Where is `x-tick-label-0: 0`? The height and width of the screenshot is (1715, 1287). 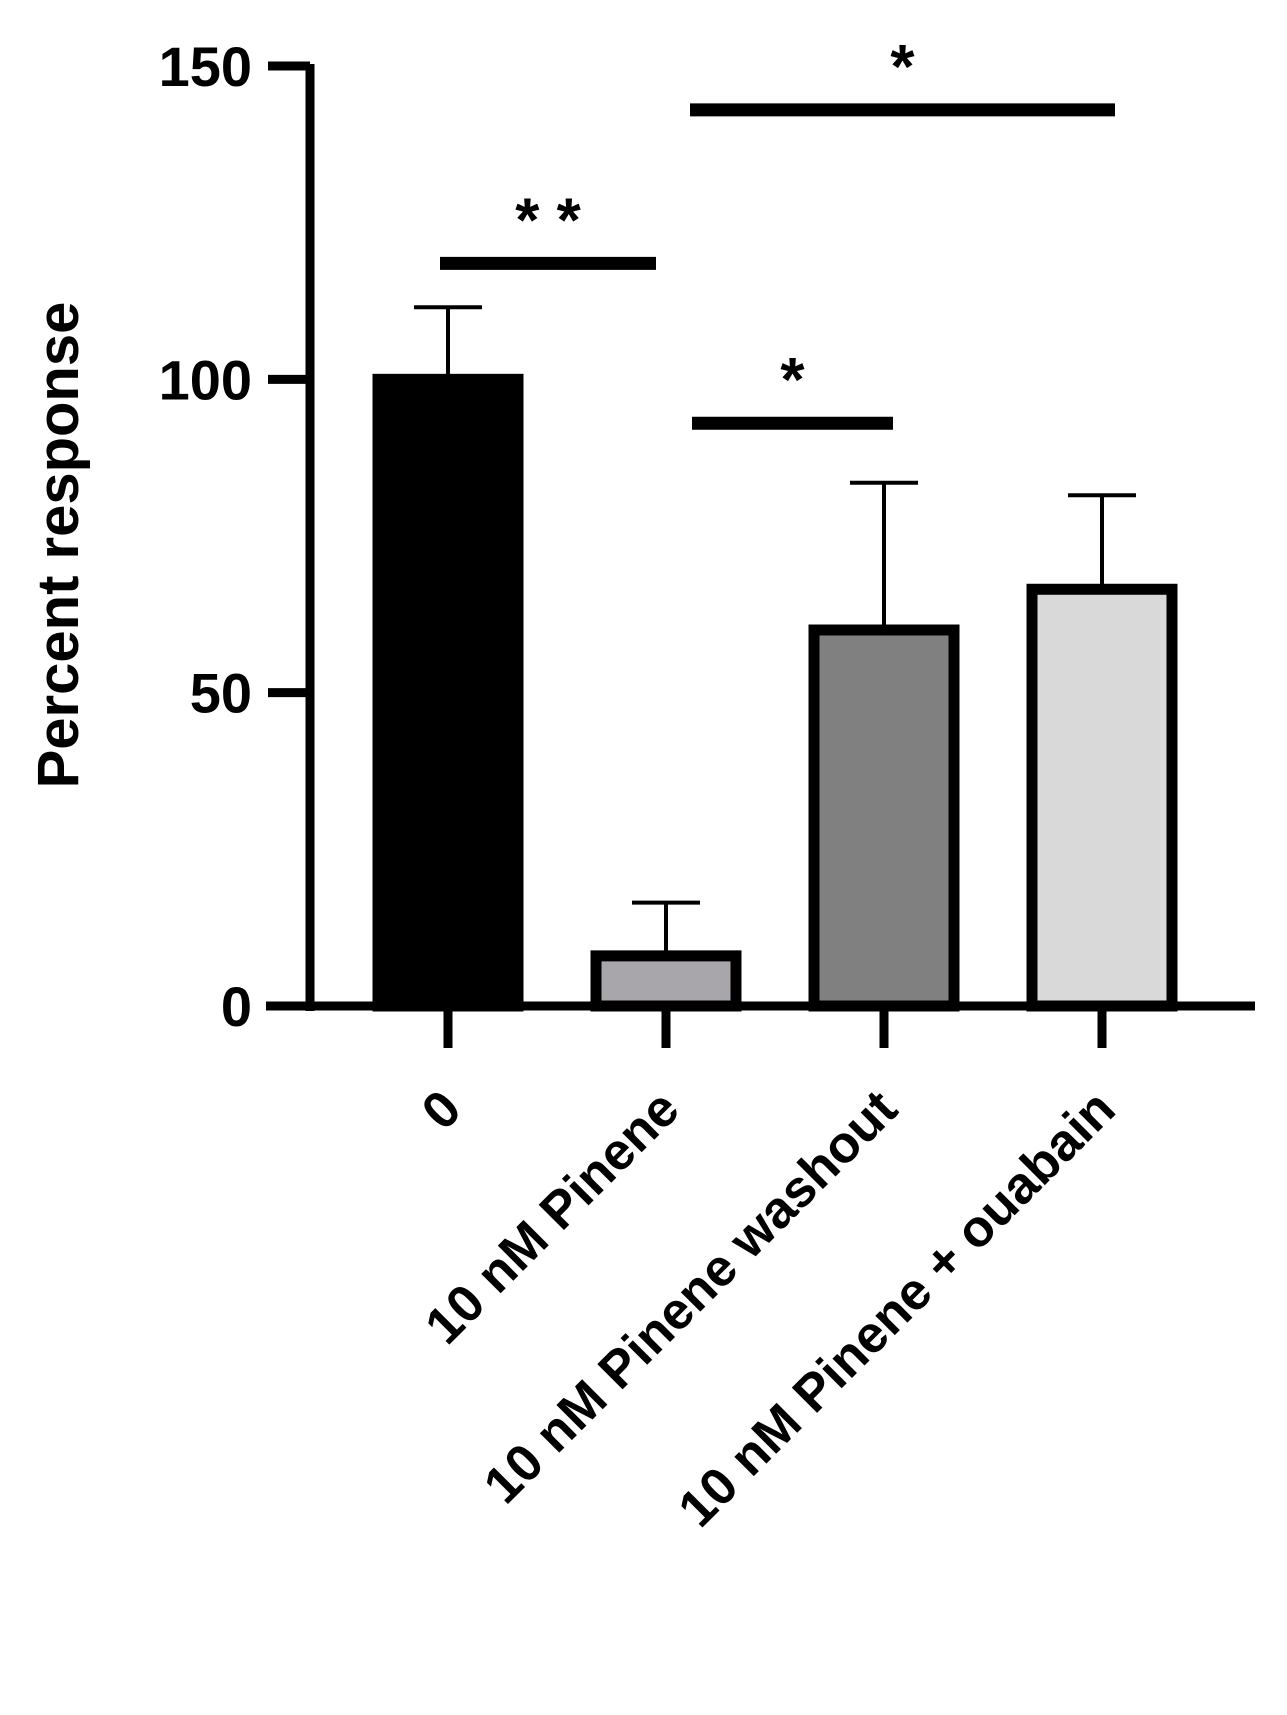
x-tick-label-0: 0 is located at coordinates (441, 1109).